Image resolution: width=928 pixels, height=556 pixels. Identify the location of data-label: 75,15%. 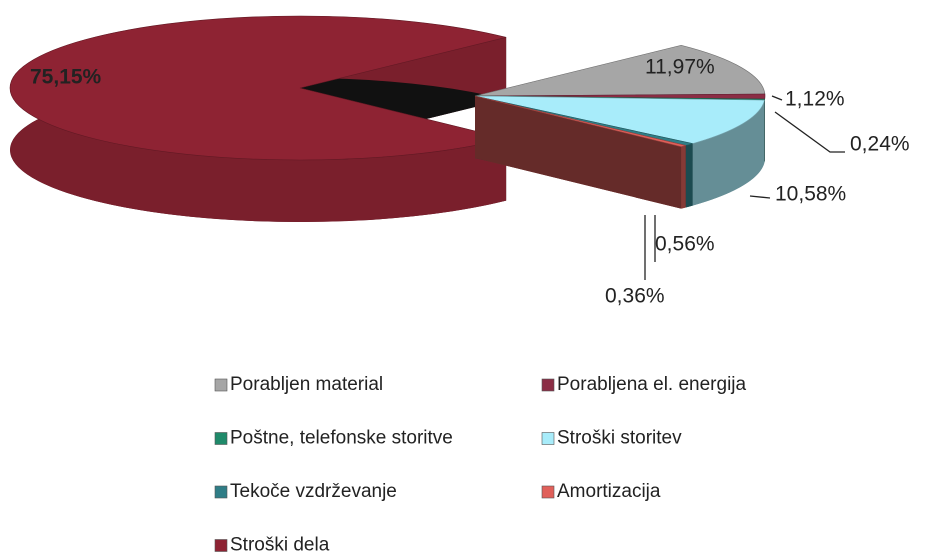
(66, 77).